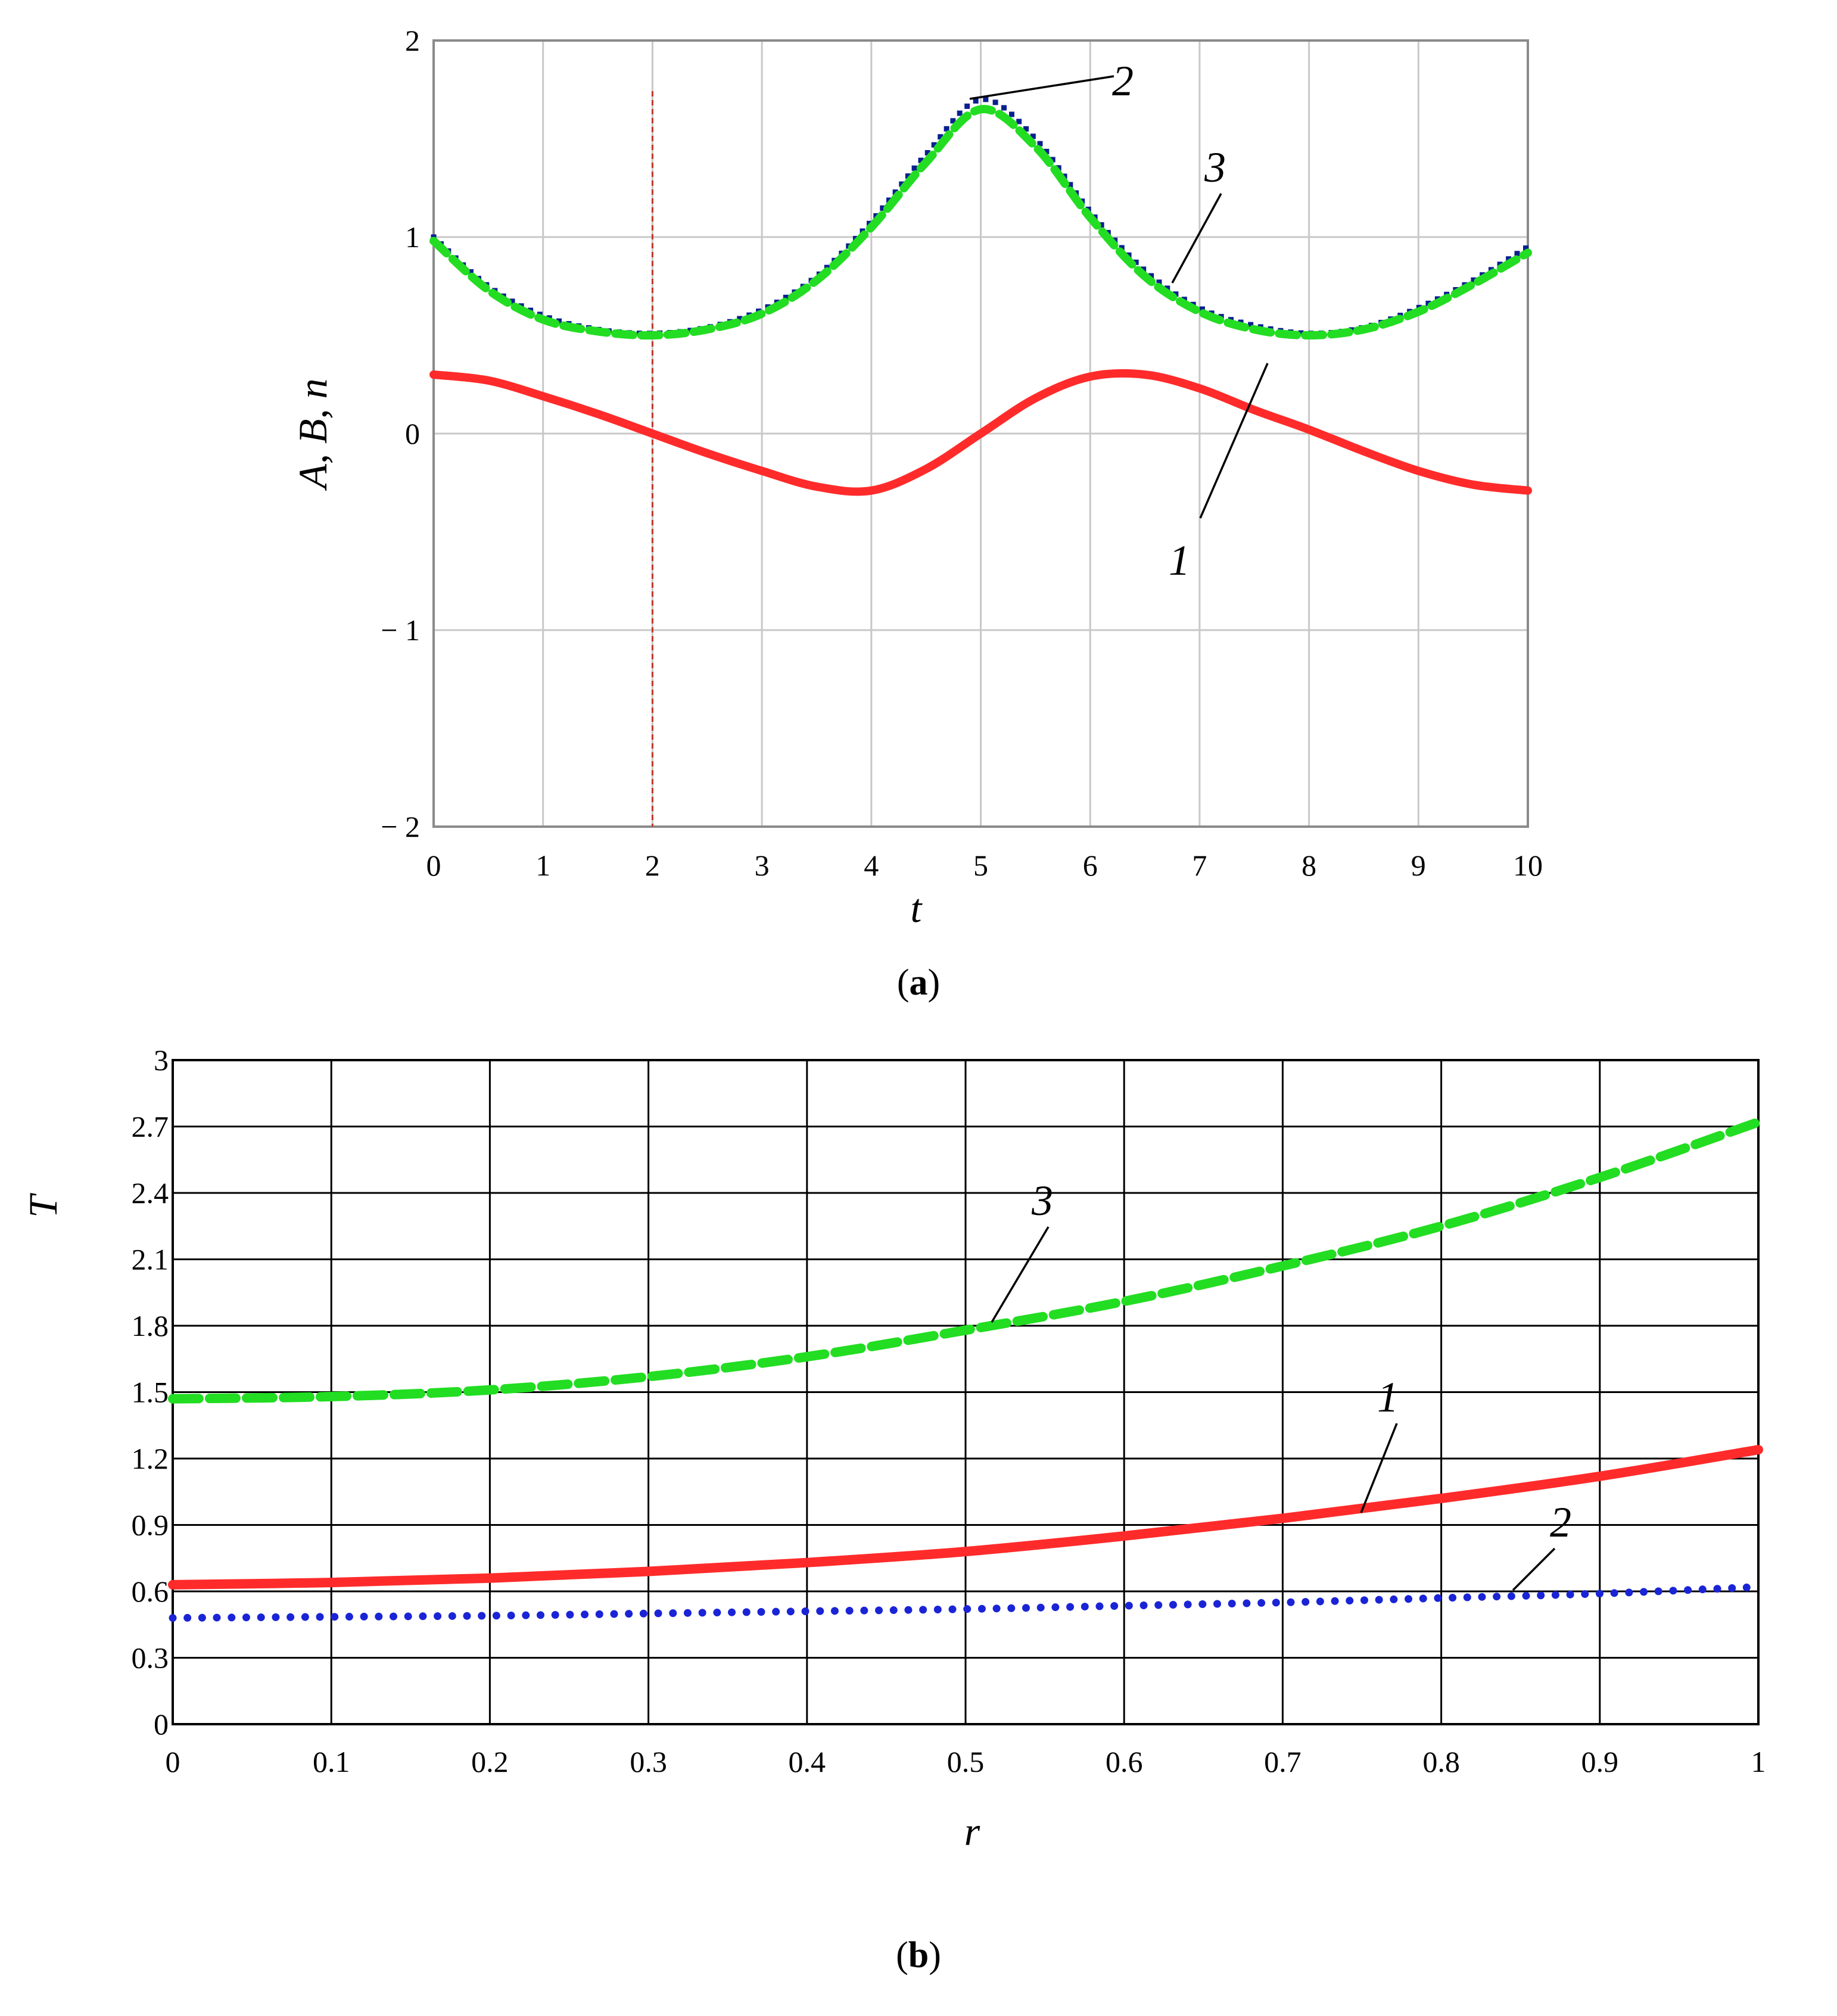 This screenshot has width=1837, height=2016. I want to click on y-tick-label: 2.7, so click(150, 1126).